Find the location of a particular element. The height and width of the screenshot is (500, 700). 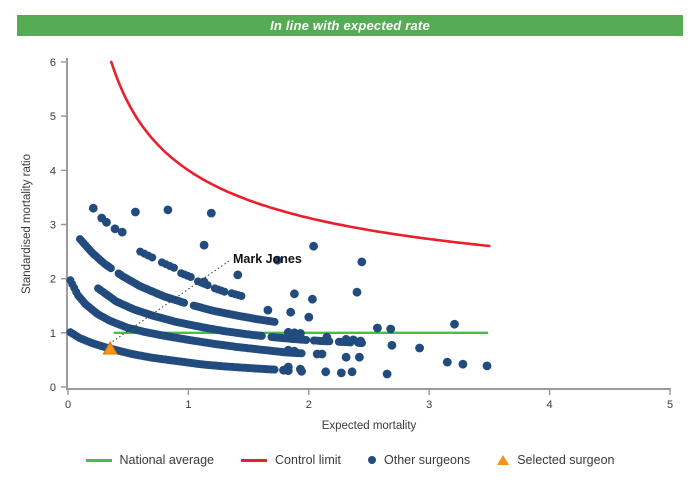

x-axis-title: Expected mortality is located at coordinates (369, 426).